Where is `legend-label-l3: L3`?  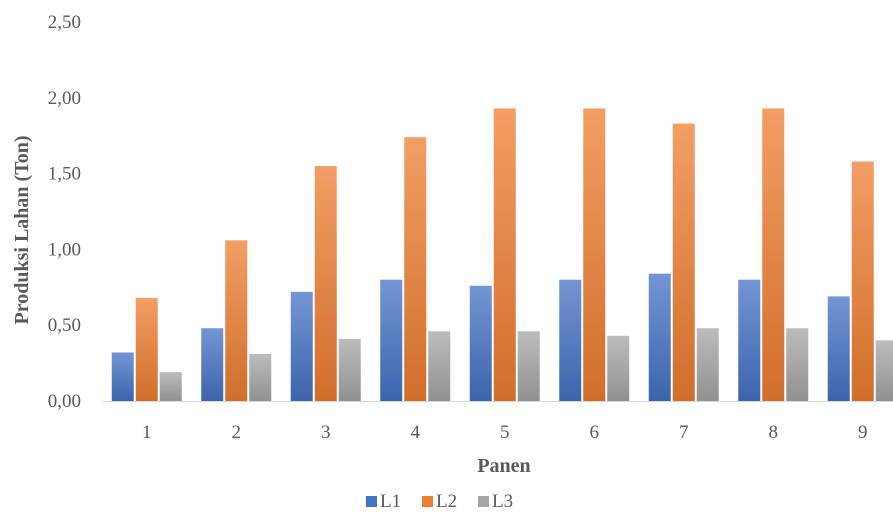 legend-label-l3: L3 is located at coordinates (502, 501).